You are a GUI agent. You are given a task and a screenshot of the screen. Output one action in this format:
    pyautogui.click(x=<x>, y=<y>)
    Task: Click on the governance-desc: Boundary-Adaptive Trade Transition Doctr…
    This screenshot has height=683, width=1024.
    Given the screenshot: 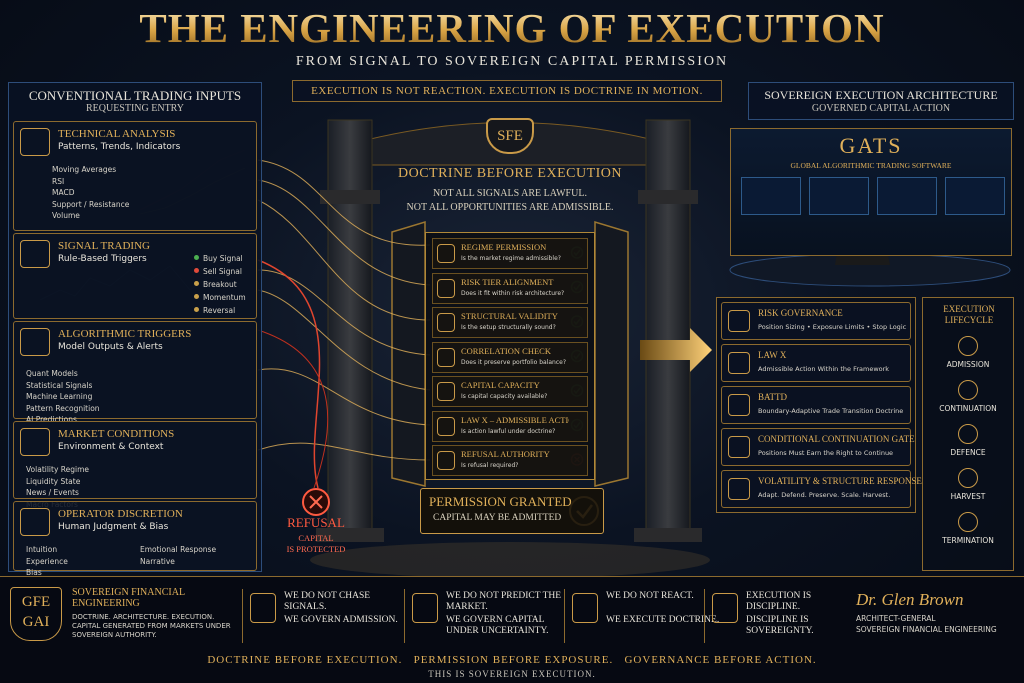 What is the action you would take?
    pyautogui.click(x=831, y=411)
    